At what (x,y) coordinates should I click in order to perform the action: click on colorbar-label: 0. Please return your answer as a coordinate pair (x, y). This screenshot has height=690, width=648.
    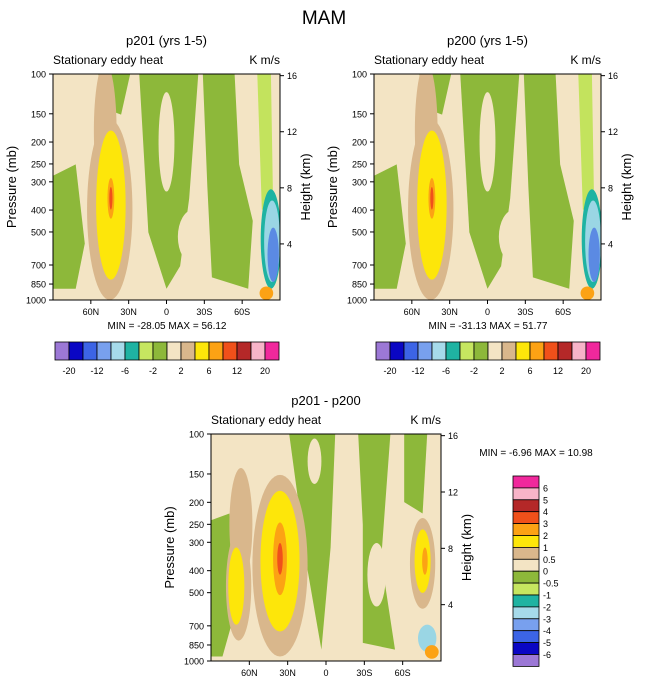
    Looking at the image, I should click on (545, 572).